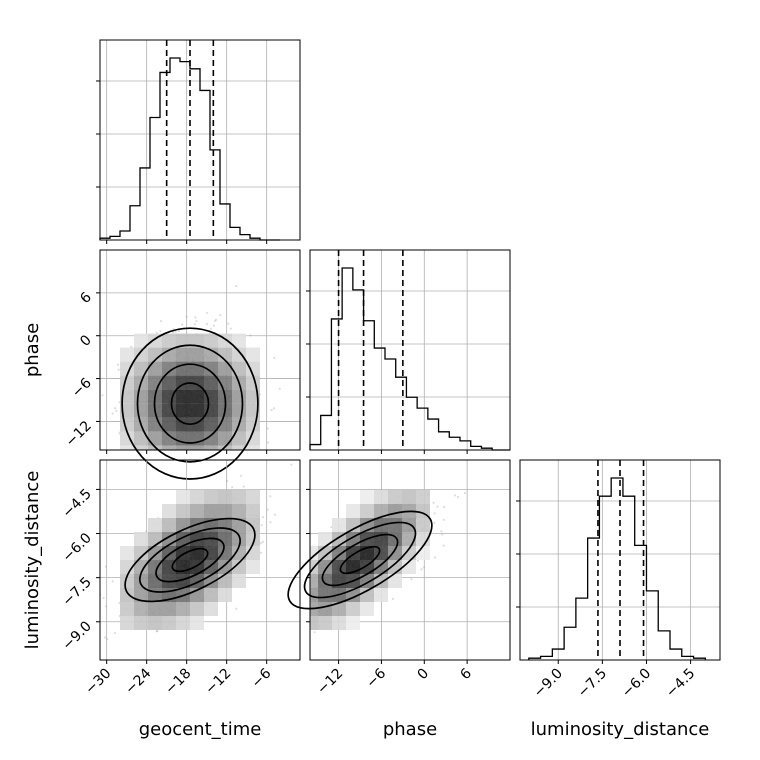 The width and height of the screenshot is (760, 760). I want to click on panel-frame-geocent-time-vs-phase, so click(200, 350).